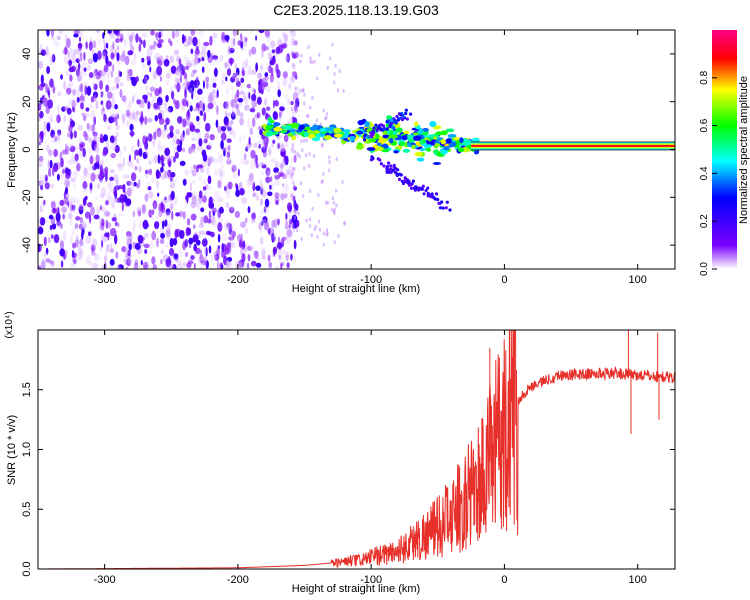 This screenshot has height=600, width=750. I want to click on snr-y-label: SNR (10 * v/v), so click(12, 450).